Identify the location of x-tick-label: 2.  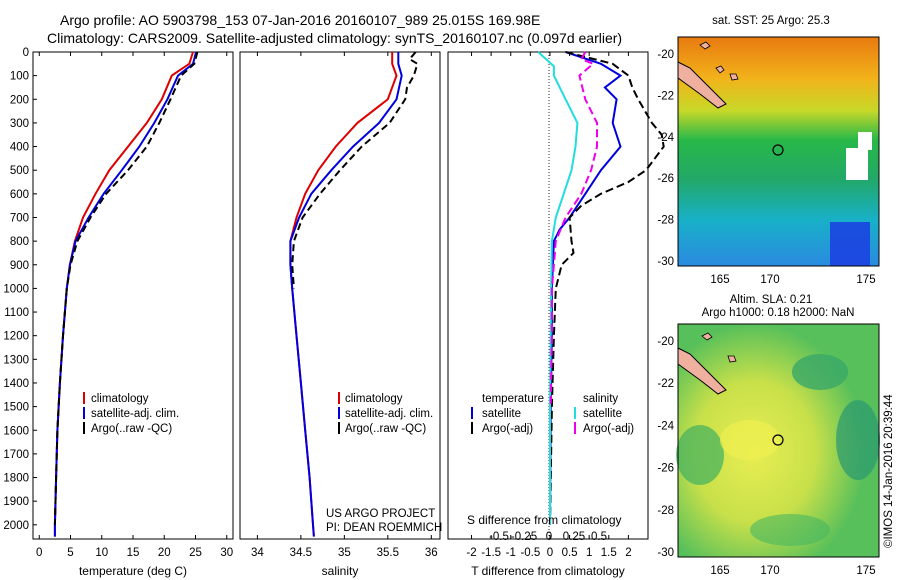
(628, 553).